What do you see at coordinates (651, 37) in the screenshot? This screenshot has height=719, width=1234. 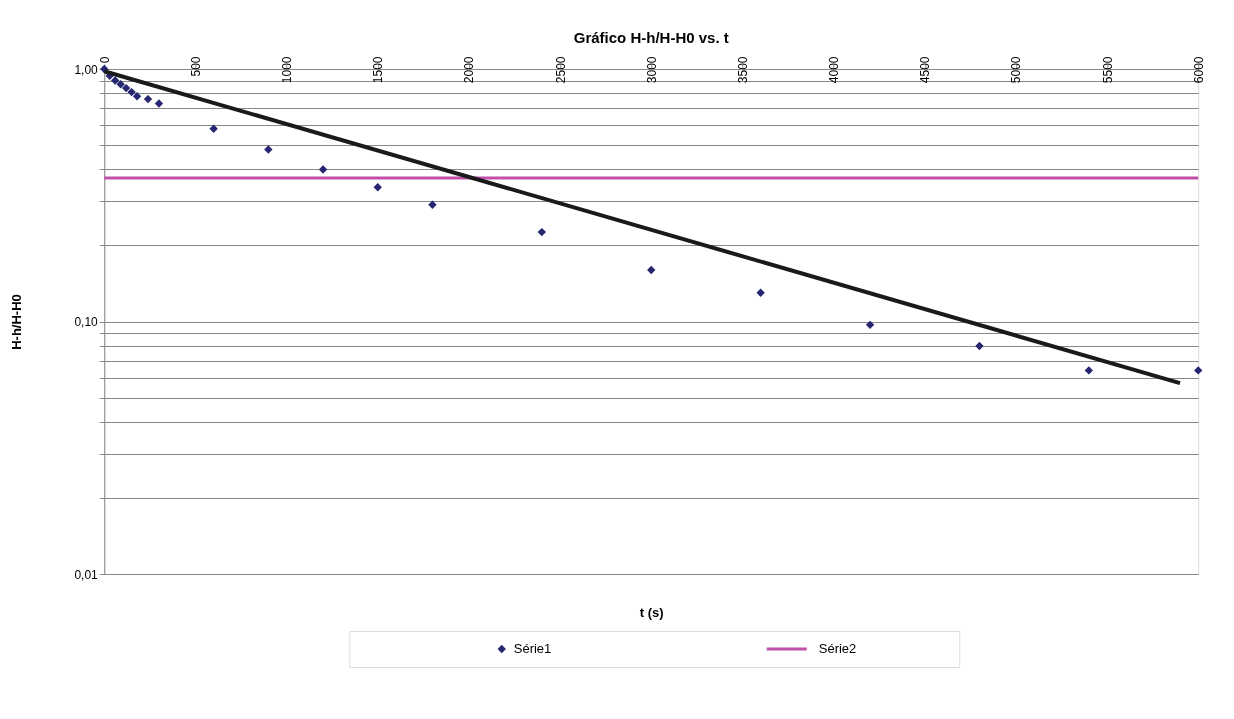 I see `chart-title: Gráfico H-h/H-H0 vs. t` at bounding box center [651, 37].